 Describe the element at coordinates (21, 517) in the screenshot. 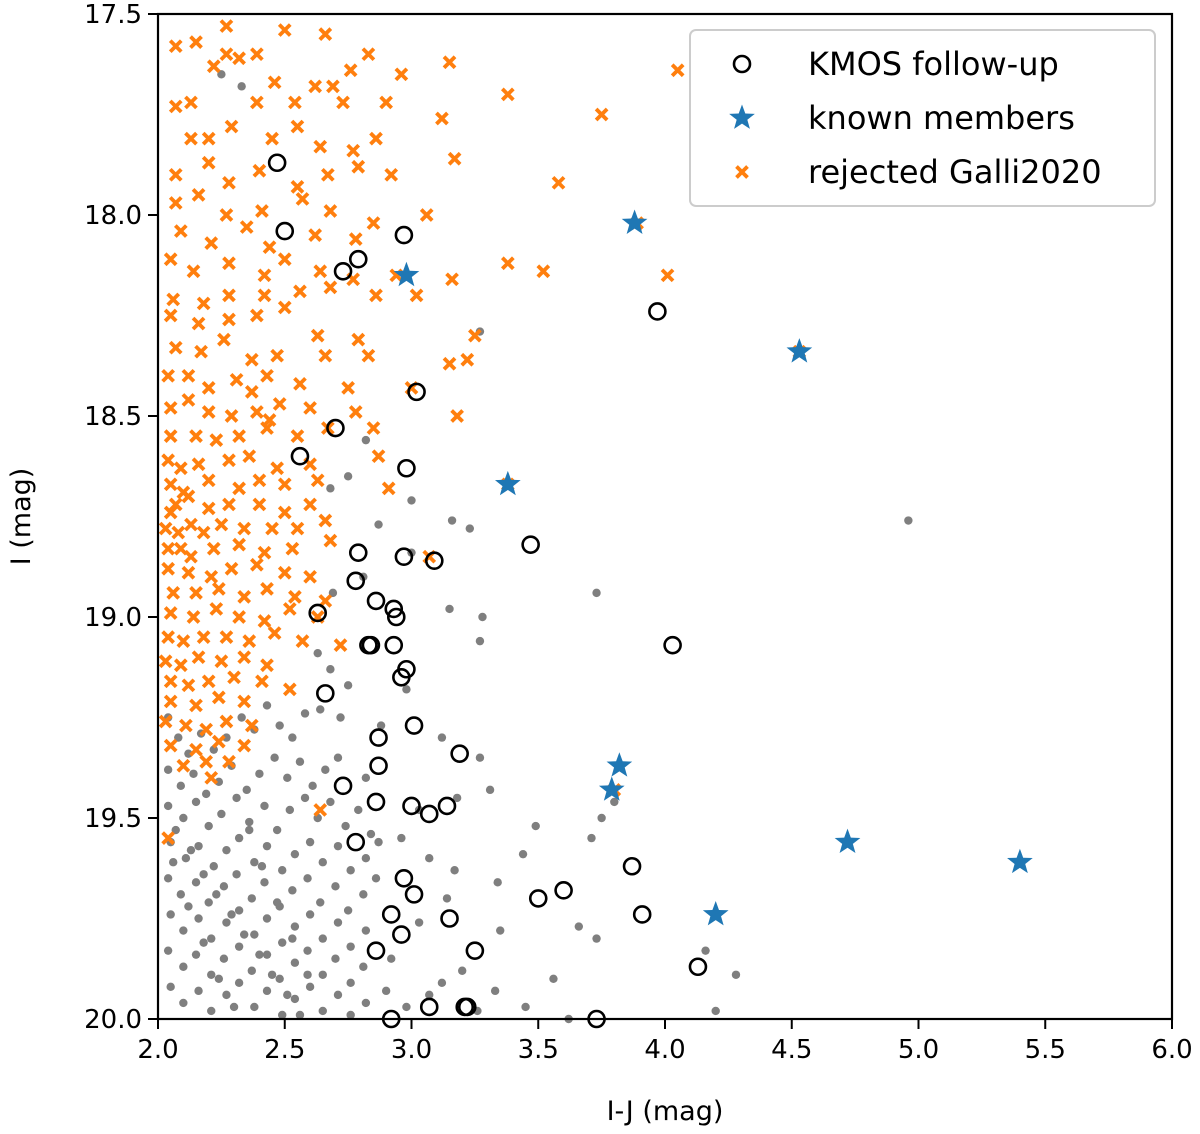

I see `y-axis-label: I (mag)` at that location.